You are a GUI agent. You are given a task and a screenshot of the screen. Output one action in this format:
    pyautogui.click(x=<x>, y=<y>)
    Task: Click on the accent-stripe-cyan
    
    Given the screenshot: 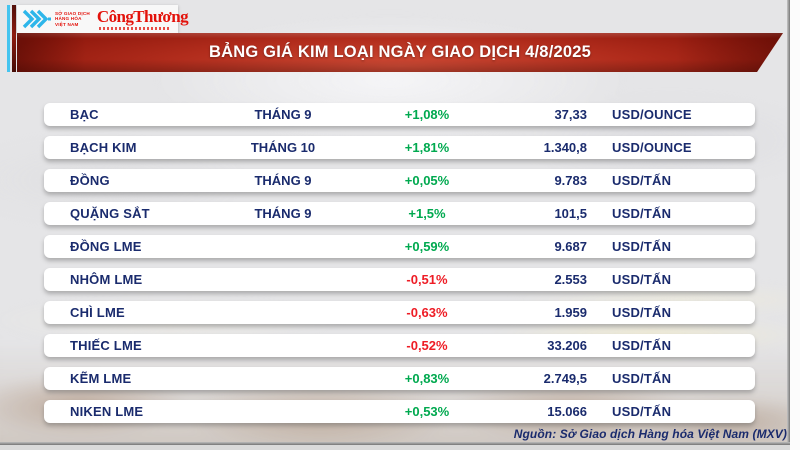 What is the action you would take?
    pyautogui.click(x=8, y=38)
    